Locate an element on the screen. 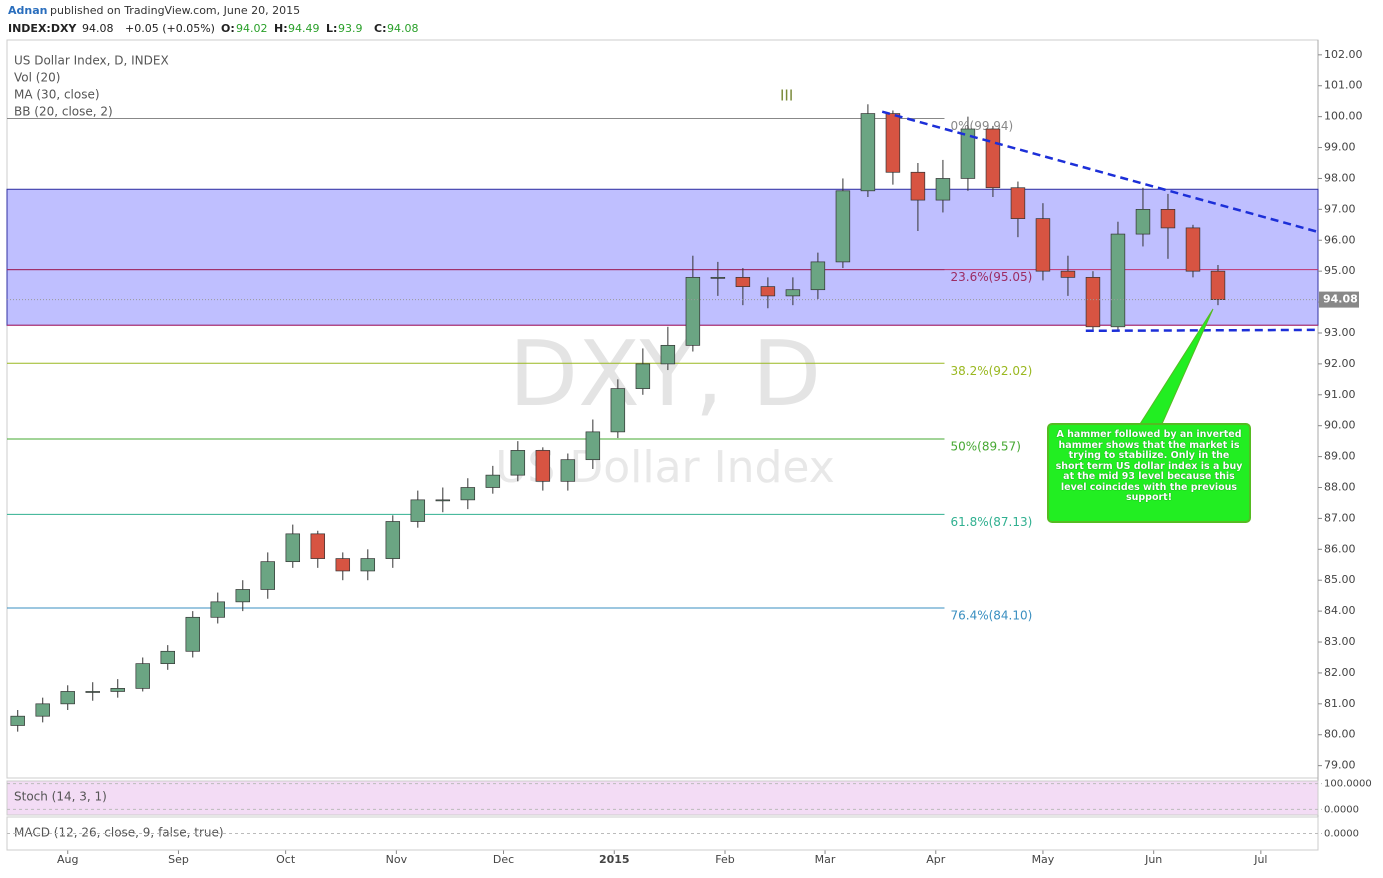 The height and width of the screenshot is (878, 1383). trend-line is located at coordinates (1100, 172).